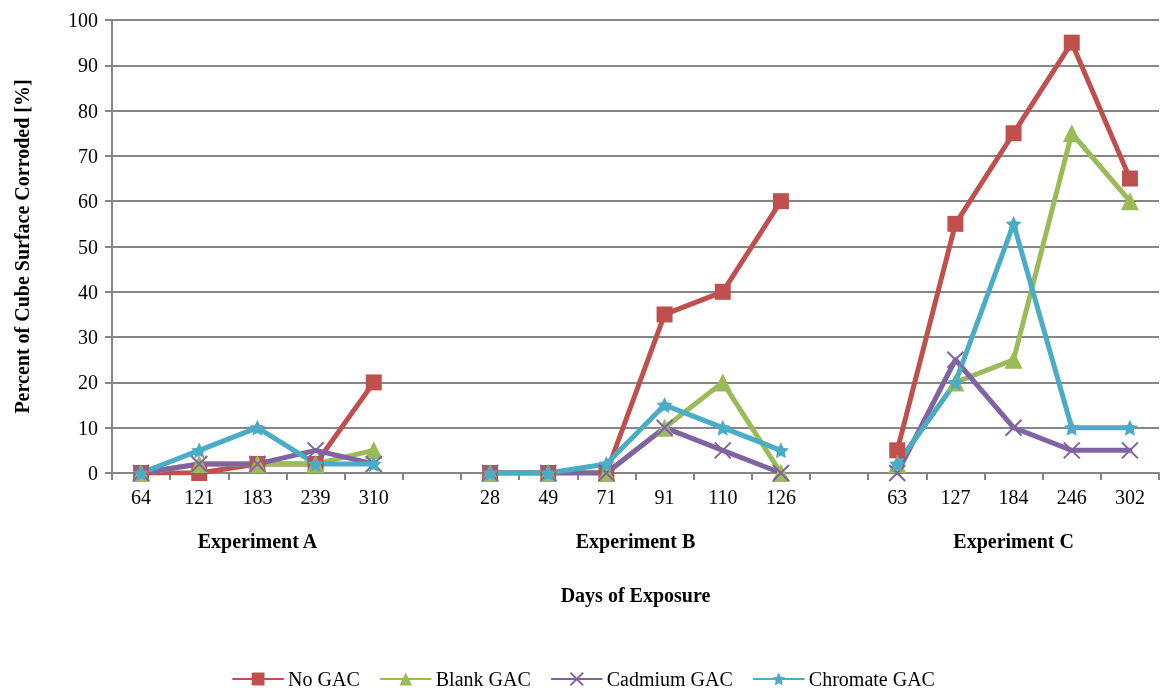 The width and height of the screenshot is (1167, 696). I want to click on x-tick-label: 127, so click(955, 497).